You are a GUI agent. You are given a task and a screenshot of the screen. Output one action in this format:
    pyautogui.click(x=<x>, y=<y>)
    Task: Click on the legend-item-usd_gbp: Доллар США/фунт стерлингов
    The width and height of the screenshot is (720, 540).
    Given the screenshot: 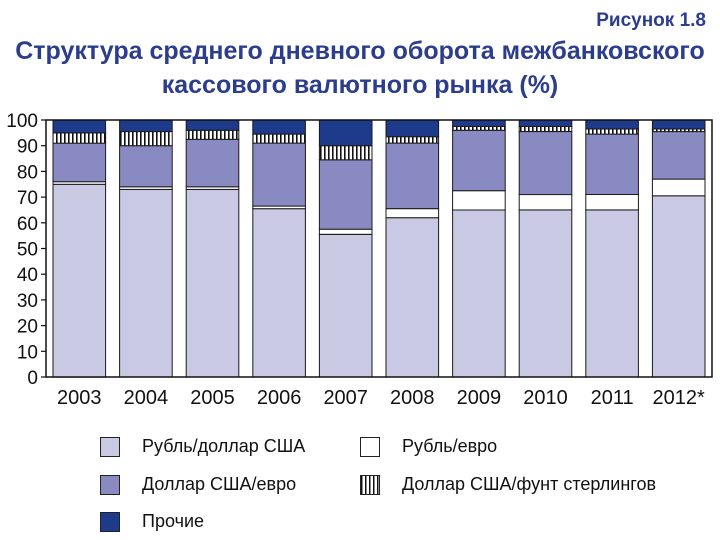 What is the action you would take?
    pyautogui.click(x=508, y=484)
    